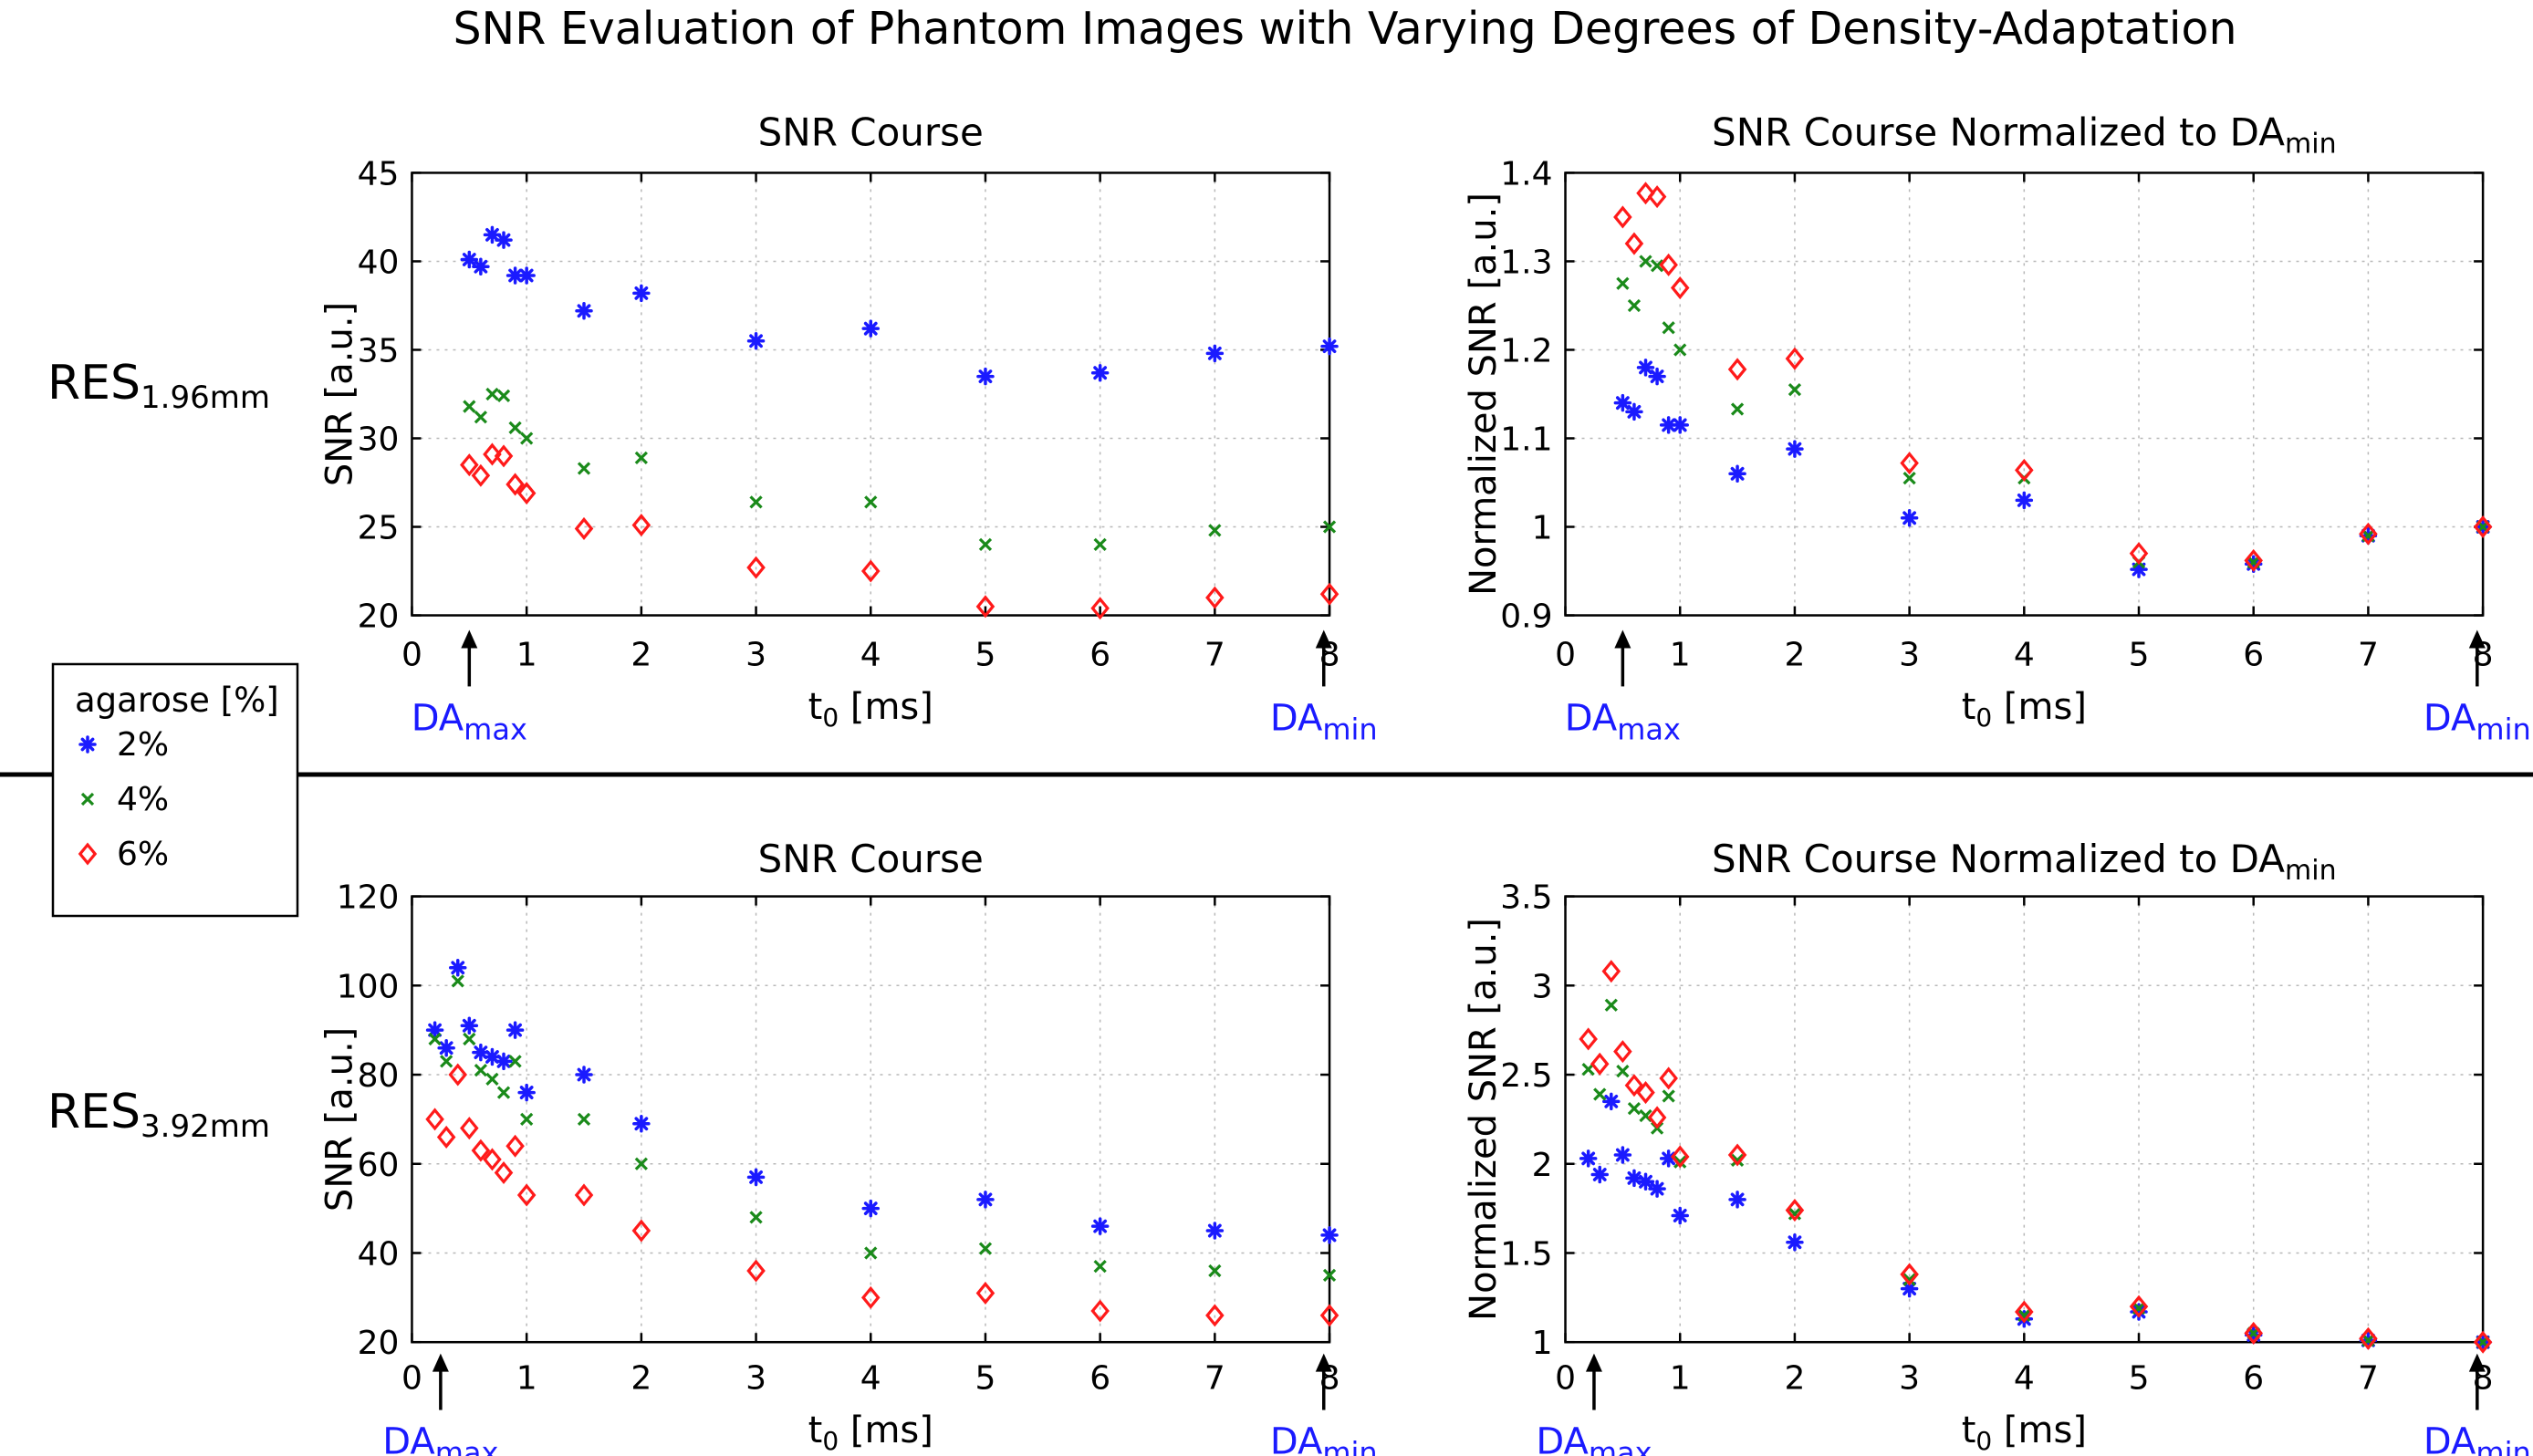  What do you see at coordinates (94, 384) in the screenshot?
I see `row-label-1-main: RES` at bounding box center [94, 384].